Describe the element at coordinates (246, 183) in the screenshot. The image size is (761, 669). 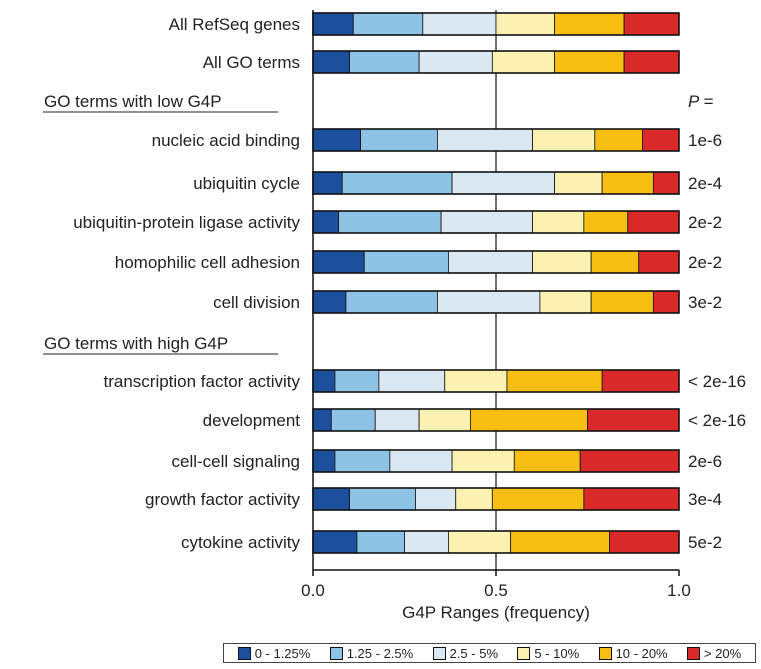
I see `row-label: ubiquitin cycle` at that location.